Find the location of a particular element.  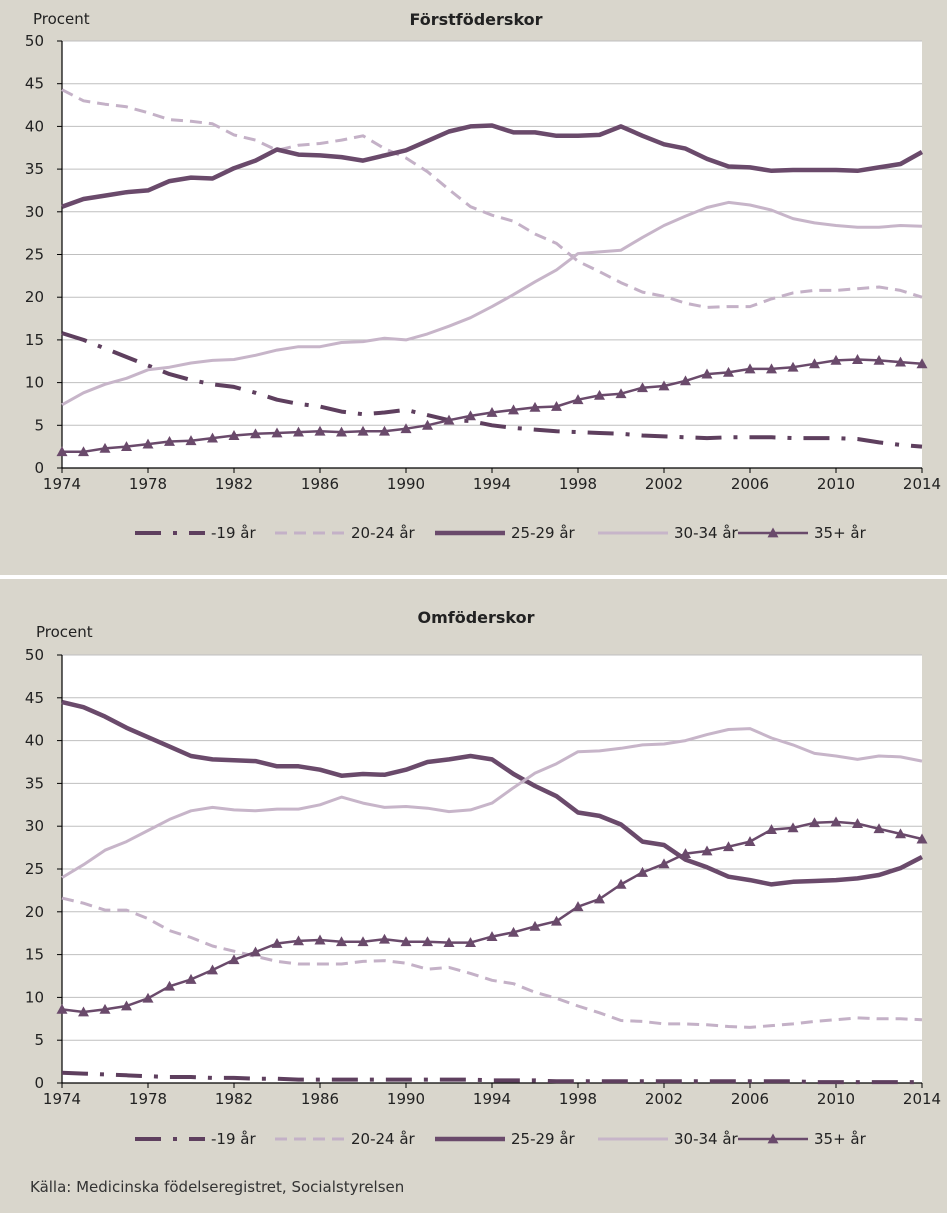

x-tick-label: 2002 is located at coordinates (664, 484).